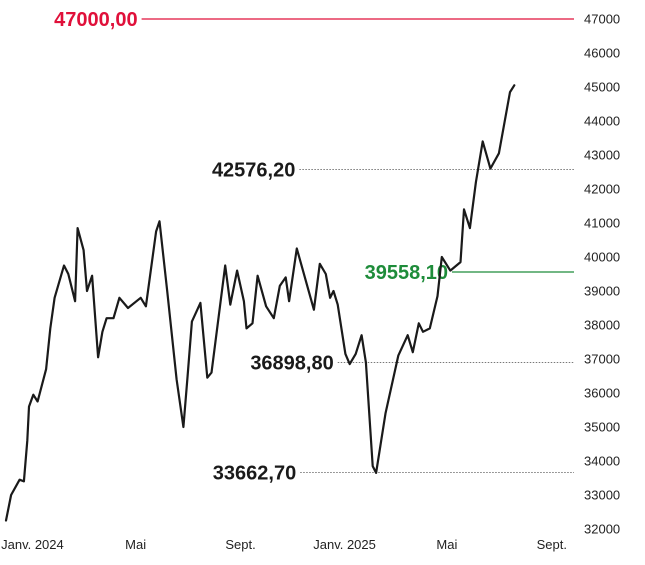 The image size is (645, 565). I want to click on y-tick-label: 42000, so click(602, 189).